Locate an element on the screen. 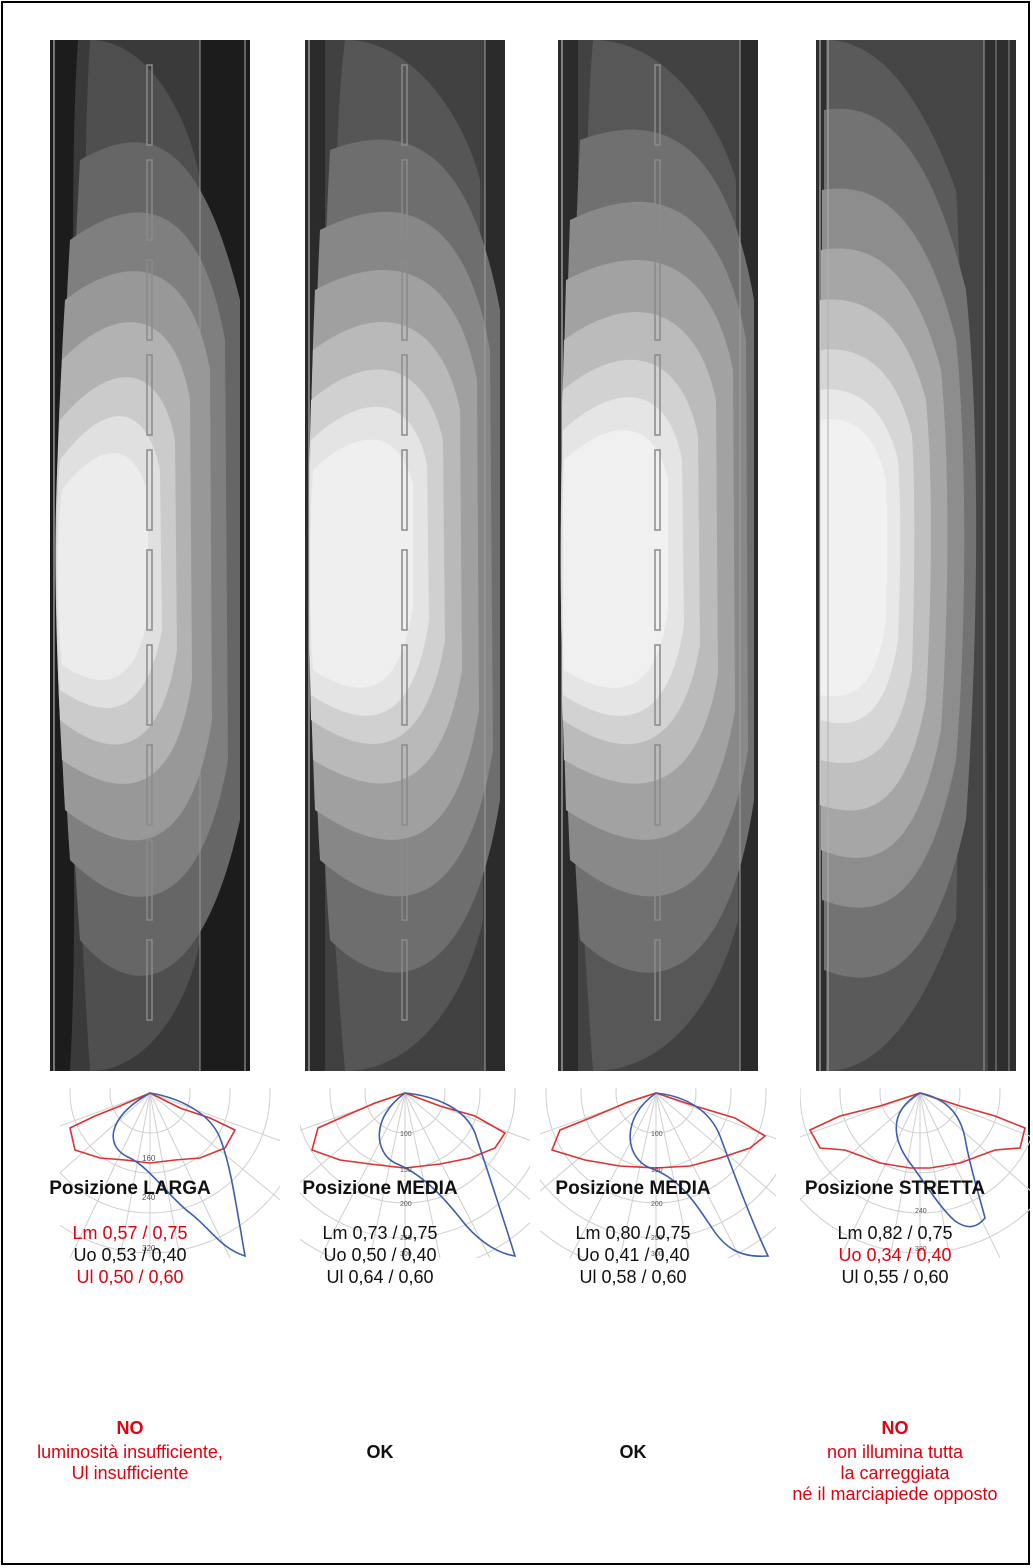 The image size is (1033, 1568). polar-photometric-diagram: 240 320 is located at coordinates (915, 1173).